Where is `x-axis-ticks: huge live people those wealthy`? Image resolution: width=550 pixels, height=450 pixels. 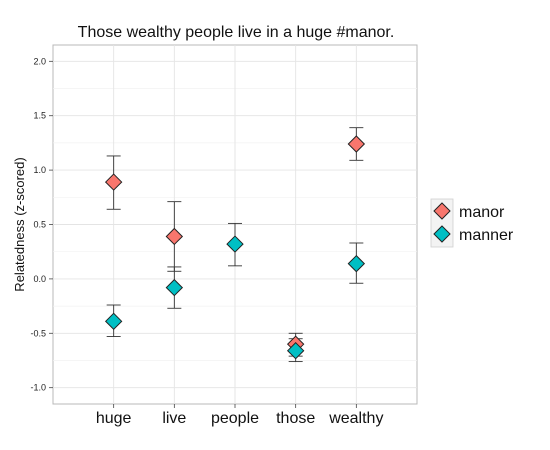 x-axis-ticks: huge live people those wealthy is located at coordinates (239, 415).